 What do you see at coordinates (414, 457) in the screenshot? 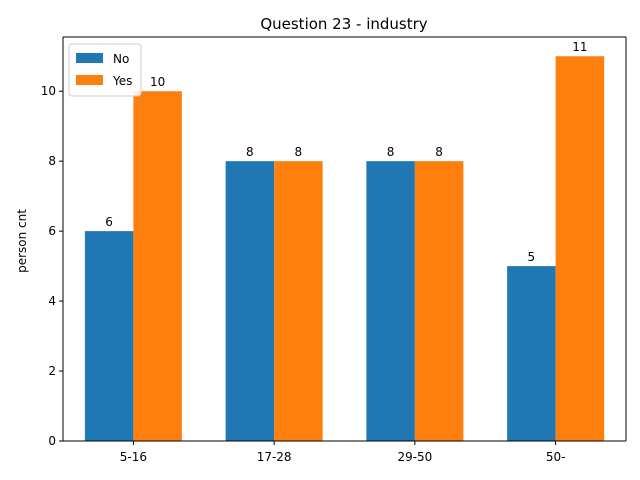
I see `x-tick-label-2: 29-50` at bounding box center [414, 457].